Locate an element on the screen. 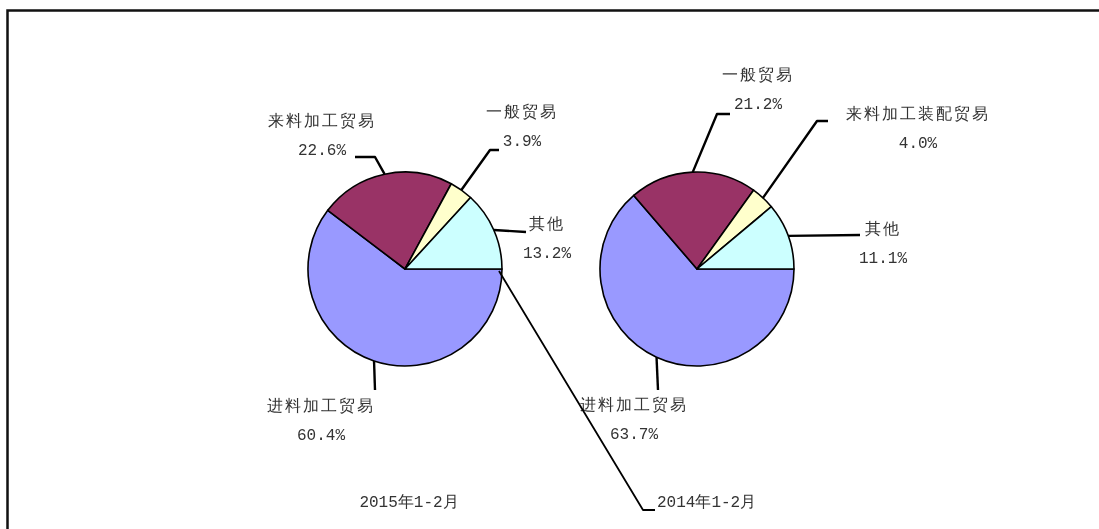 The height and width of the screenshot is (529, 1099). slice-label: 来料加工贸易 is located at coordinates (322, 121).